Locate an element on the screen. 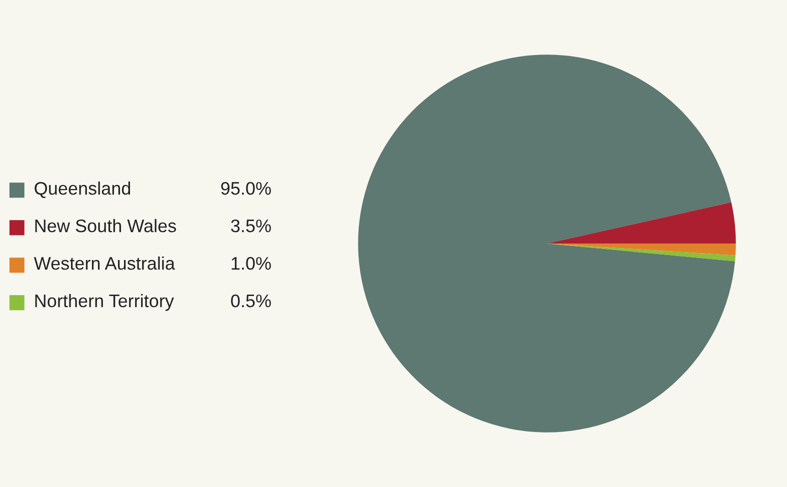  legend-label: New South Wales is located at coordinates (105, 225).